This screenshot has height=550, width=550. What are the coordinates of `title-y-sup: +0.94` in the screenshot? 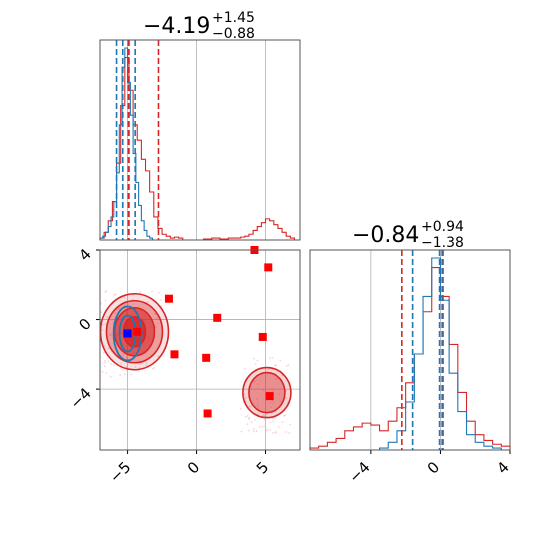 It's located at (442, 227).